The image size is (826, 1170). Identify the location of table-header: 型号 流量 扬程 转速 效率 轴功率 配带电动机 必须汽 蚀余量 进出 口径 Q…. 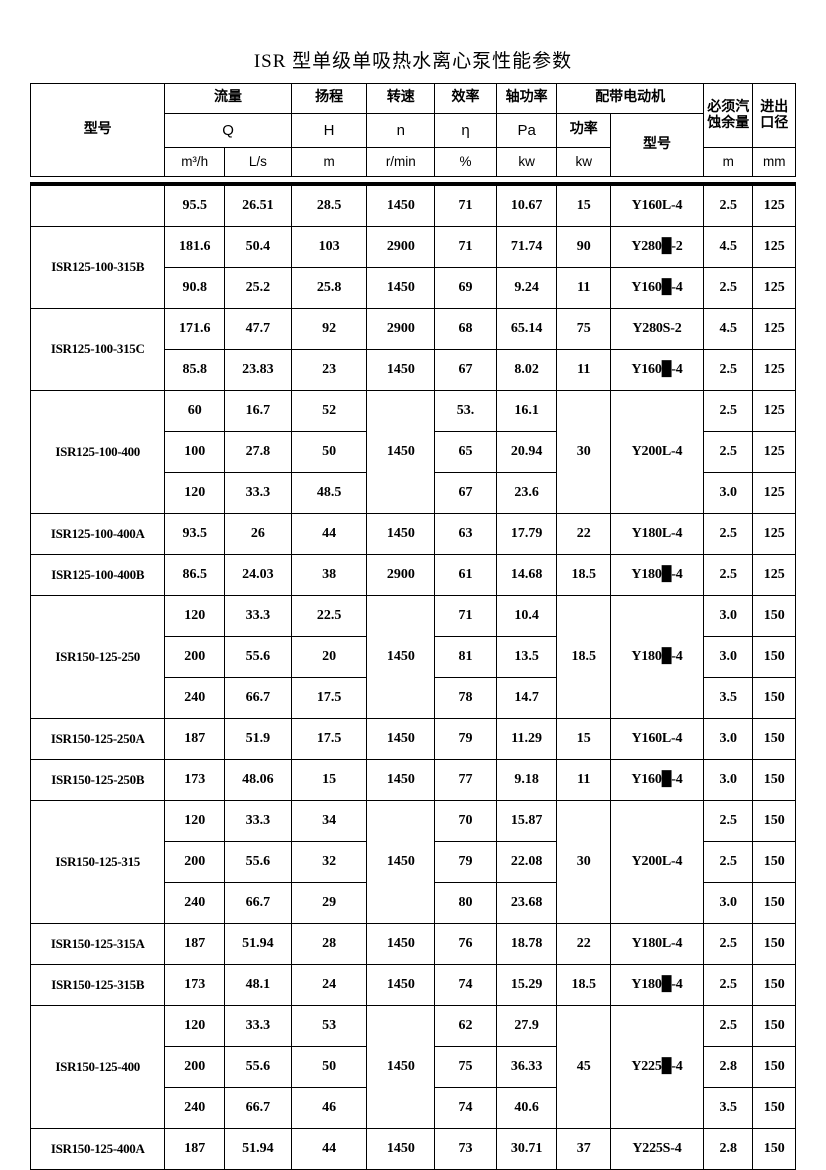
(412, 130).